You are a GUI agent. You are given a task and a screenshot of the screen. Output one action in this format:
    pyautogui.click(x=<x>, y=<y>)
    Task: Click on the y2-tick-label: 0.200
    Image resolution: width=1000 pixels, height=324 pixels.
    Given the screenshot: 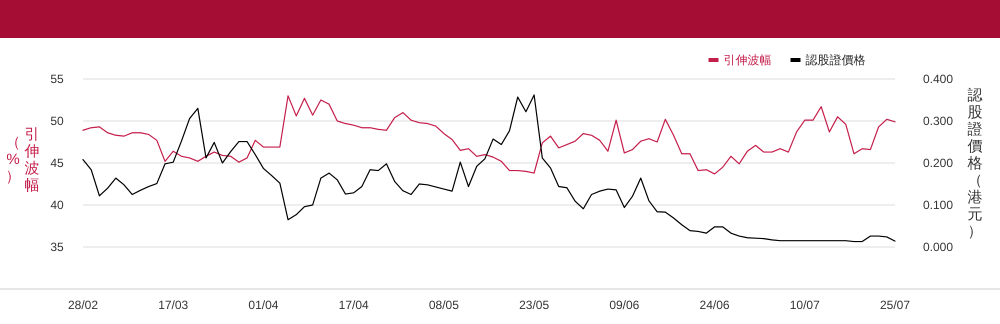 What is the action you would take?
    pyautogui.click(x=938, y=163)
    